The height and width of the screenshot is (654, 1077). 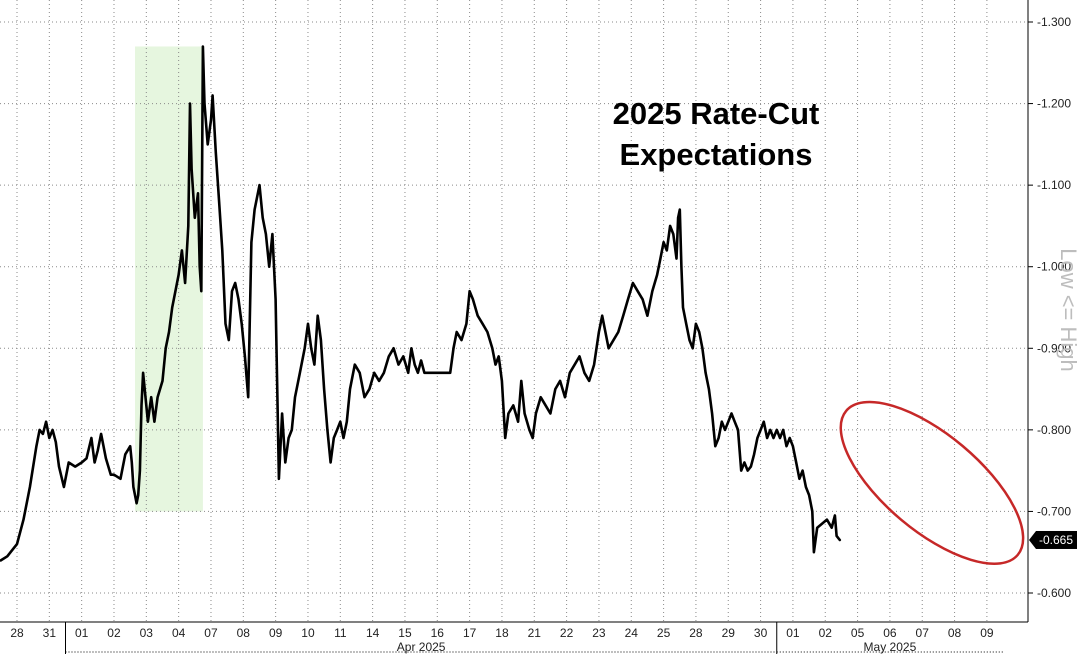 I want to click on x-tick-label: 17, so click(x=470, y=633).